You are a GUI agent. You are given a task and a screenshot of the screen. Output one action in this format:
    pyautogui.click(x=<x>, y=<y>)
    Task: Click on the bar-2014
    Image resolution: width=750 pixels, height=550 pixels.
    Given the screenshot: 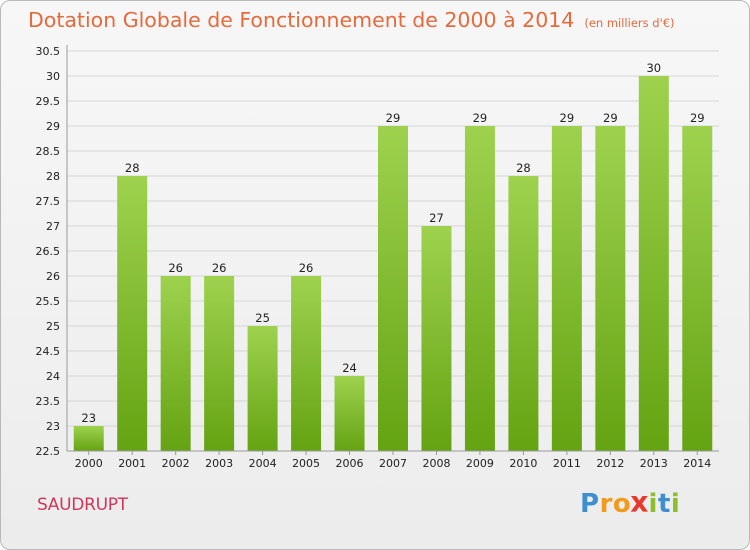 What is the action you would take?
    pyautogui.click(x=697, y=288)
    